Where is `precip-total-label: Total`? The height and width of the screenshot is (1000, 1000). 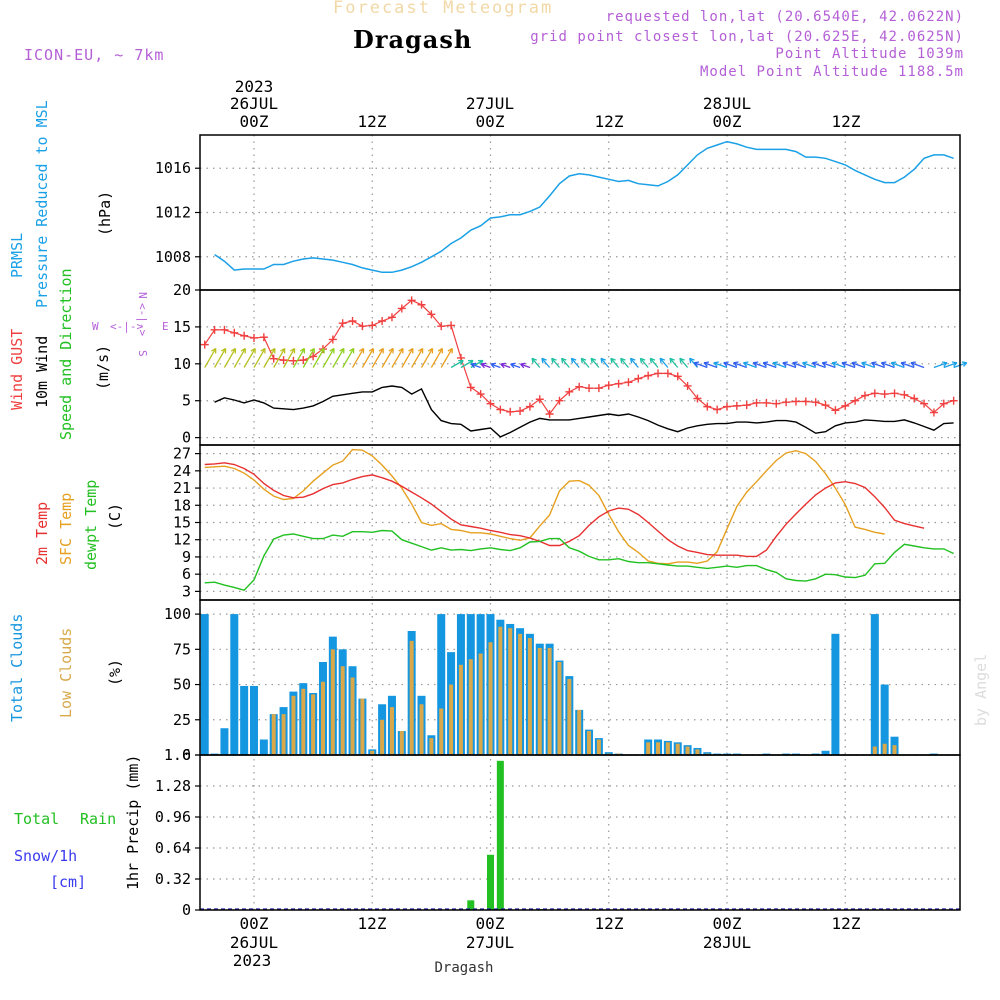
precip-total-label: Total is located at coordinates (36, 819).